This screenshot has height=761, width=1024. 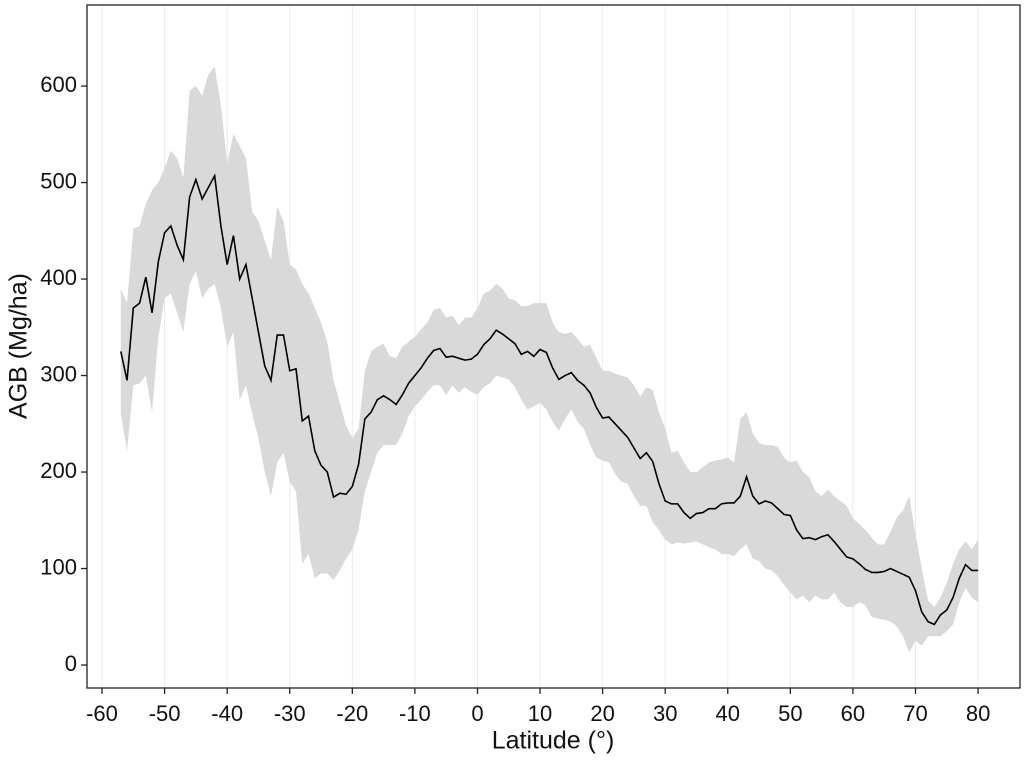 I want to click on x-tick-label: 30, so click(x=665, y=713).